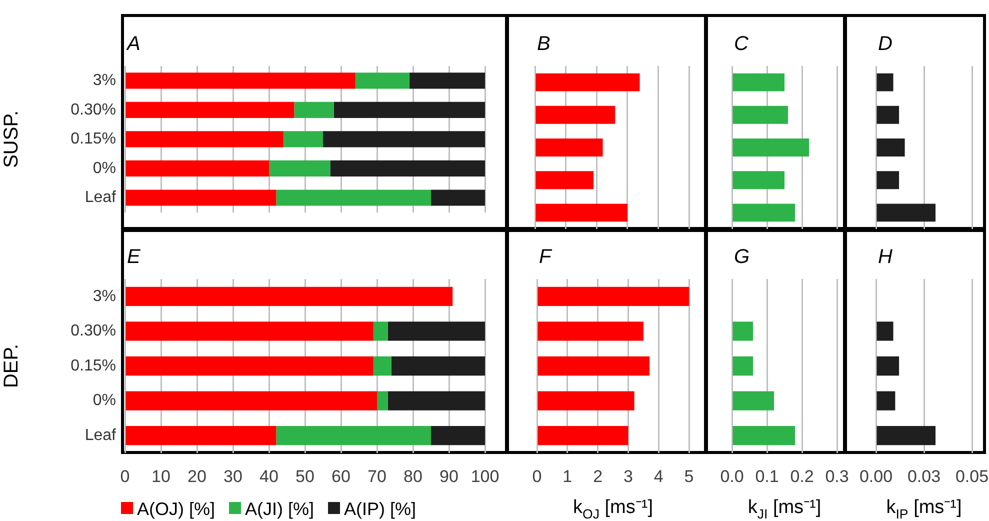  I want to click on x-tick-label: 100, so click(485, 476).